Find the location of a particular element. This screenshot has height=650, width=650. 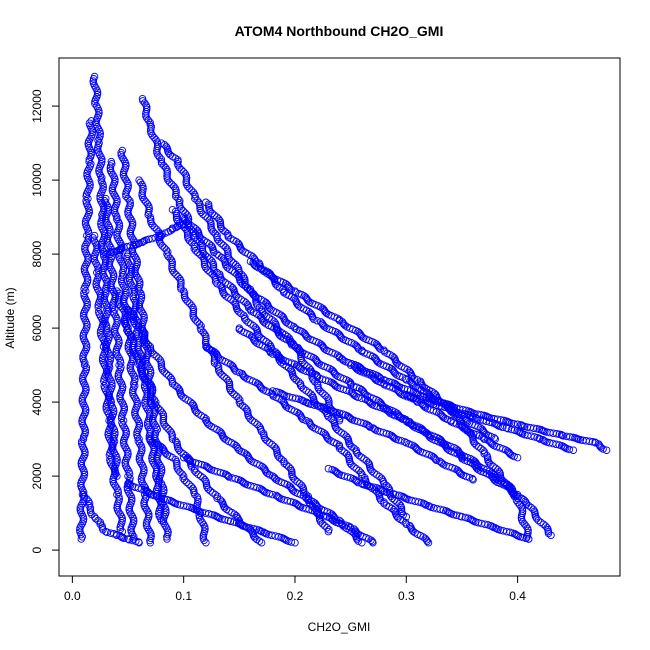

x-tick-label: 0.4 is located at coordinates (517, 596).